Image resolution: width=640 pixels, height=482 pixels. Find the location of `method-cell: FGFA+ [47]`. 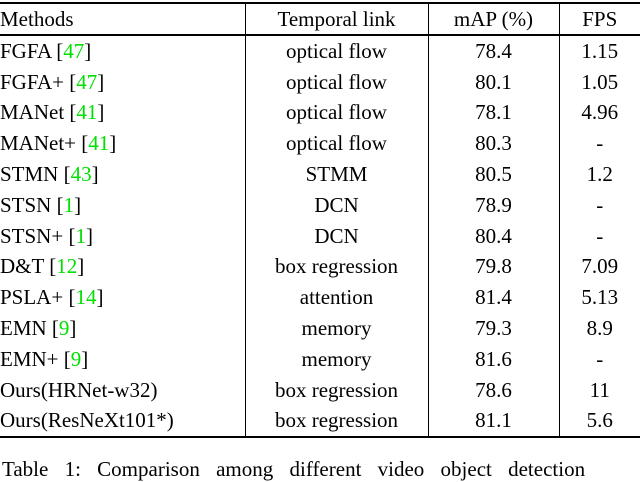

method-cell: FGFA+ [47] is located at coordinates (123, 82).